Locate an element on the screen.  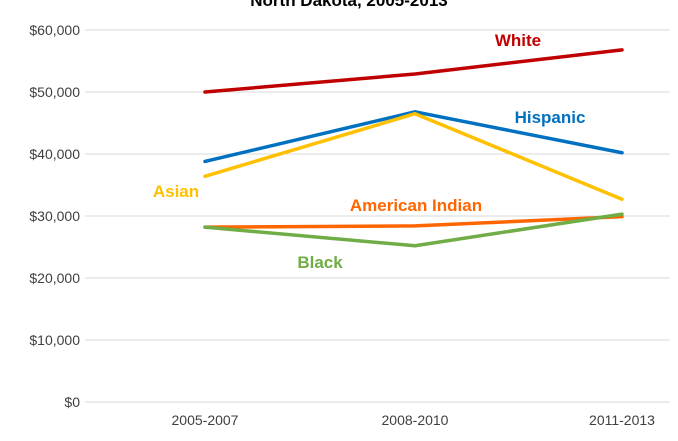
series-label-hispanic: Hispanic is located at coordinates (550, 117).